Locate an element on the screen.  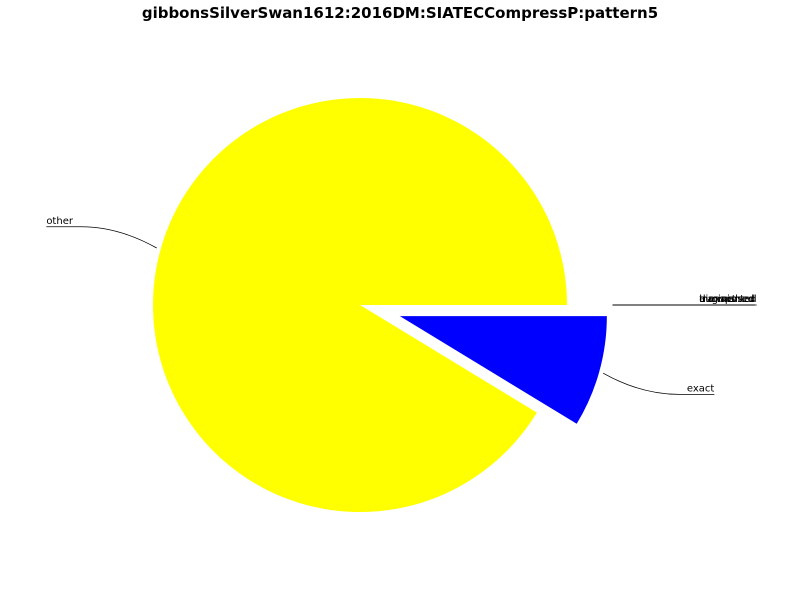
slice-label-transposed: transposed is located at coordinates (727, 299).